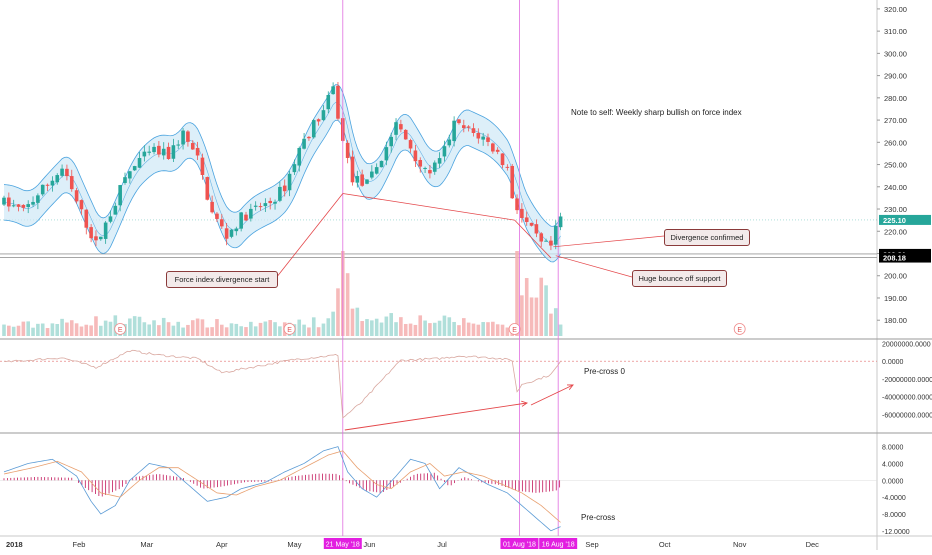 This screenshot has width=932, height=555. What do you see at coordinates (594, 266) in the screenshot?
I see `callout-pointer-bounce` at bounding box center [594, 266].